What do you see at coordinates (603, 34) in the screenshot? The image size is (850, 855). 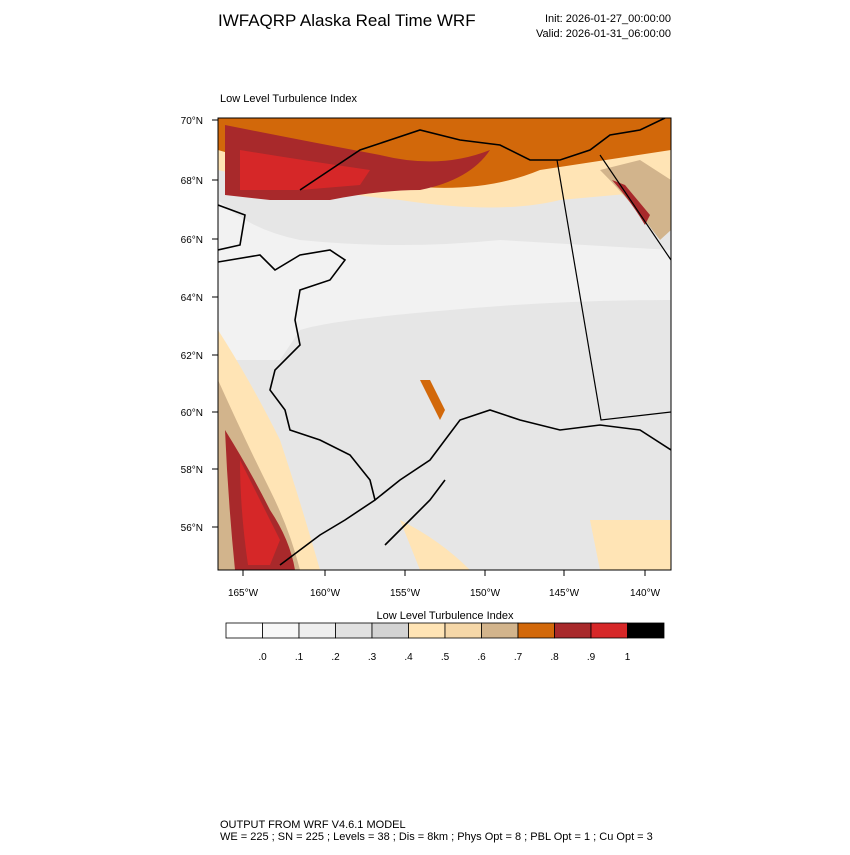 I see `valid-time: Valid: 2026-01-31_06:00:00` at bounding box center [603, 34].